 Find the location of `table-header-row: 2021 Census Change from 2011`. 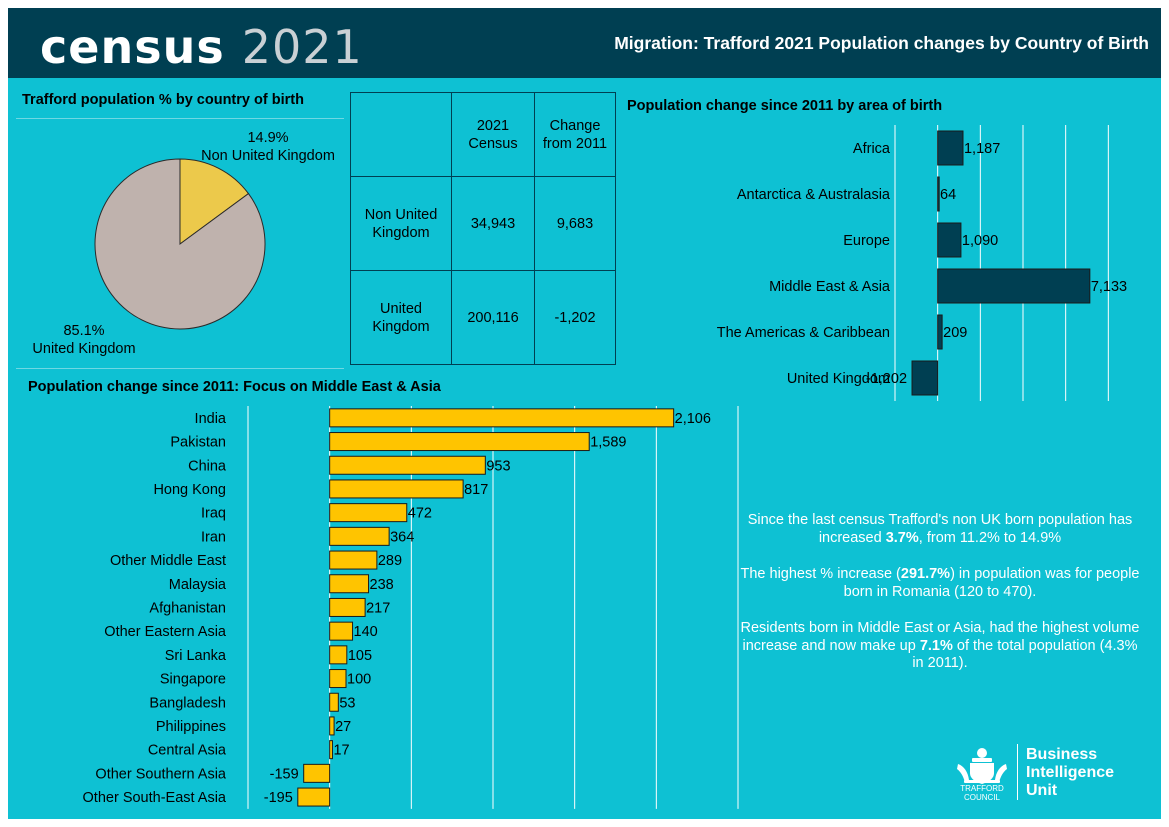

table-header-row: 2021 Census Change from 2011 is located at coordinates (483, 134).